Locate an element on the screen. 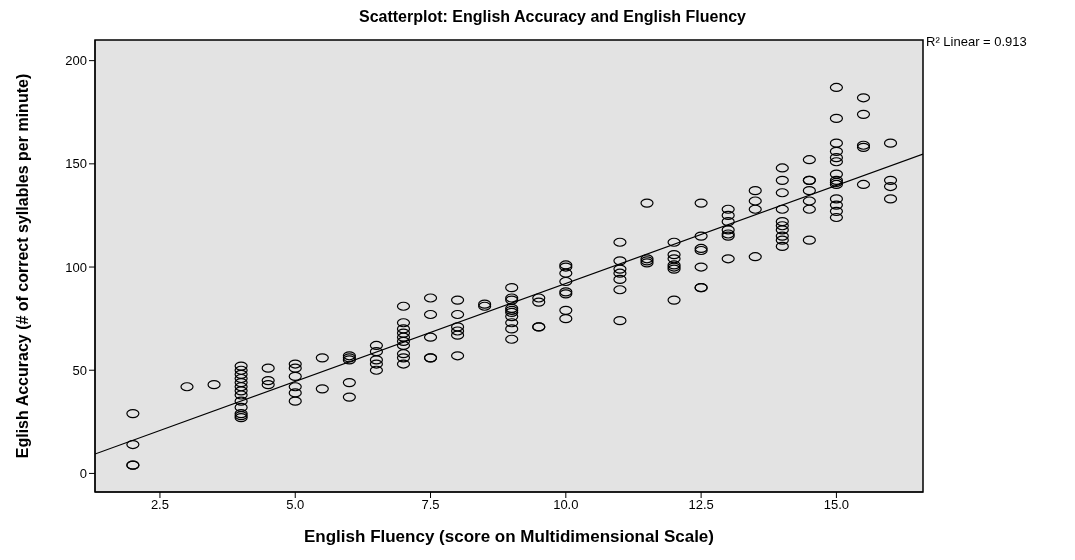 The height and width of the screenshot is (560, 1075). y-tick-label: 0 is located at coordinates (83, 474).